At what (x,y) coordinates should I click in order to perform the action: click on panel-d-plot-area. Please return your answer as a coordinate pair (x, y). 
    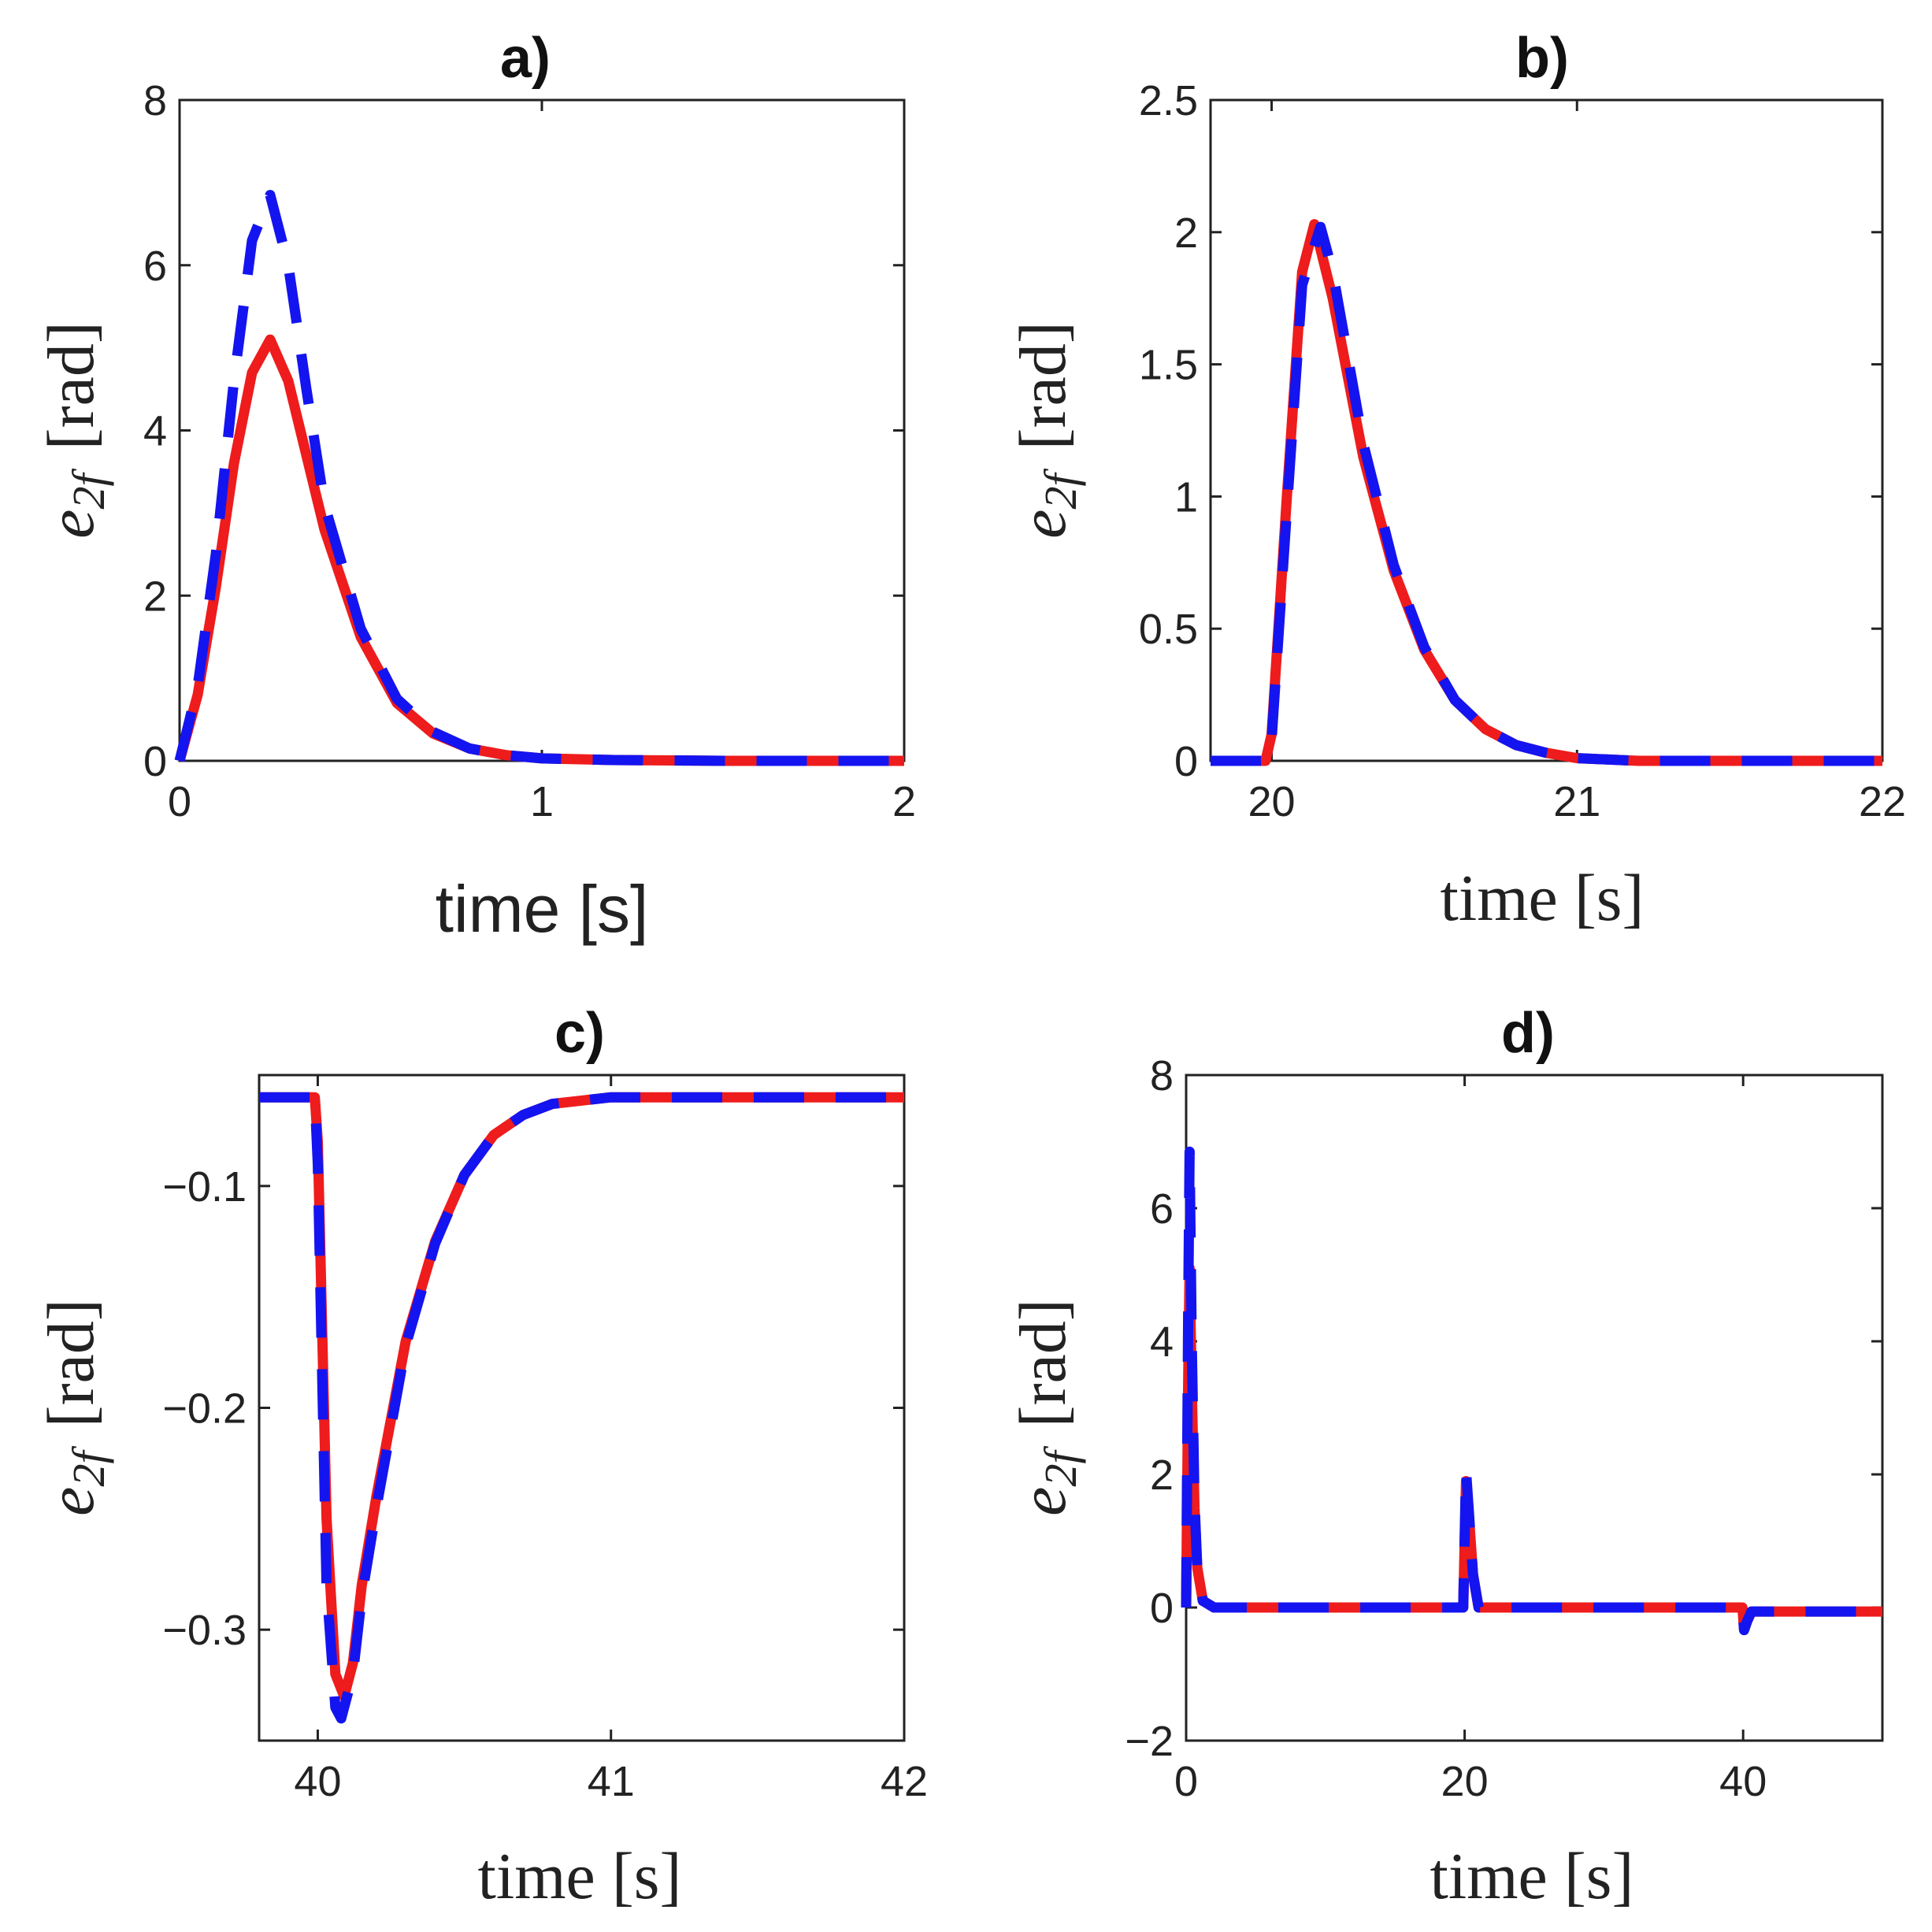
    Looking at the image, I should click on (1534, 1408).